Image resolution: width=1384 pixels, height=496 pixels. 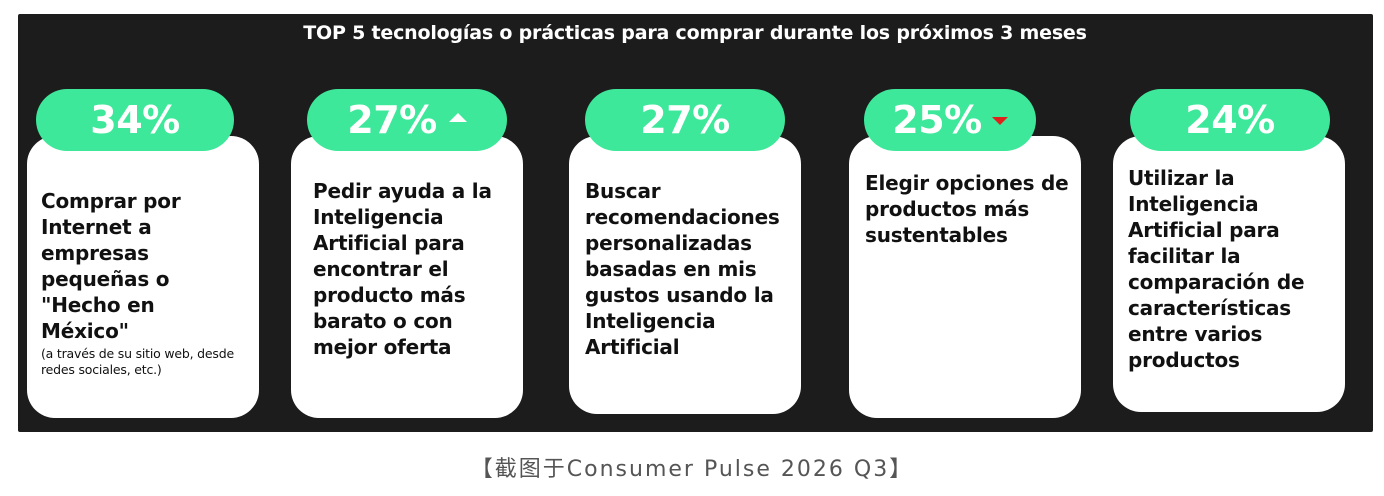 I want to click on practice-card-2-percentage: 27%, so click(x=407, y=120).